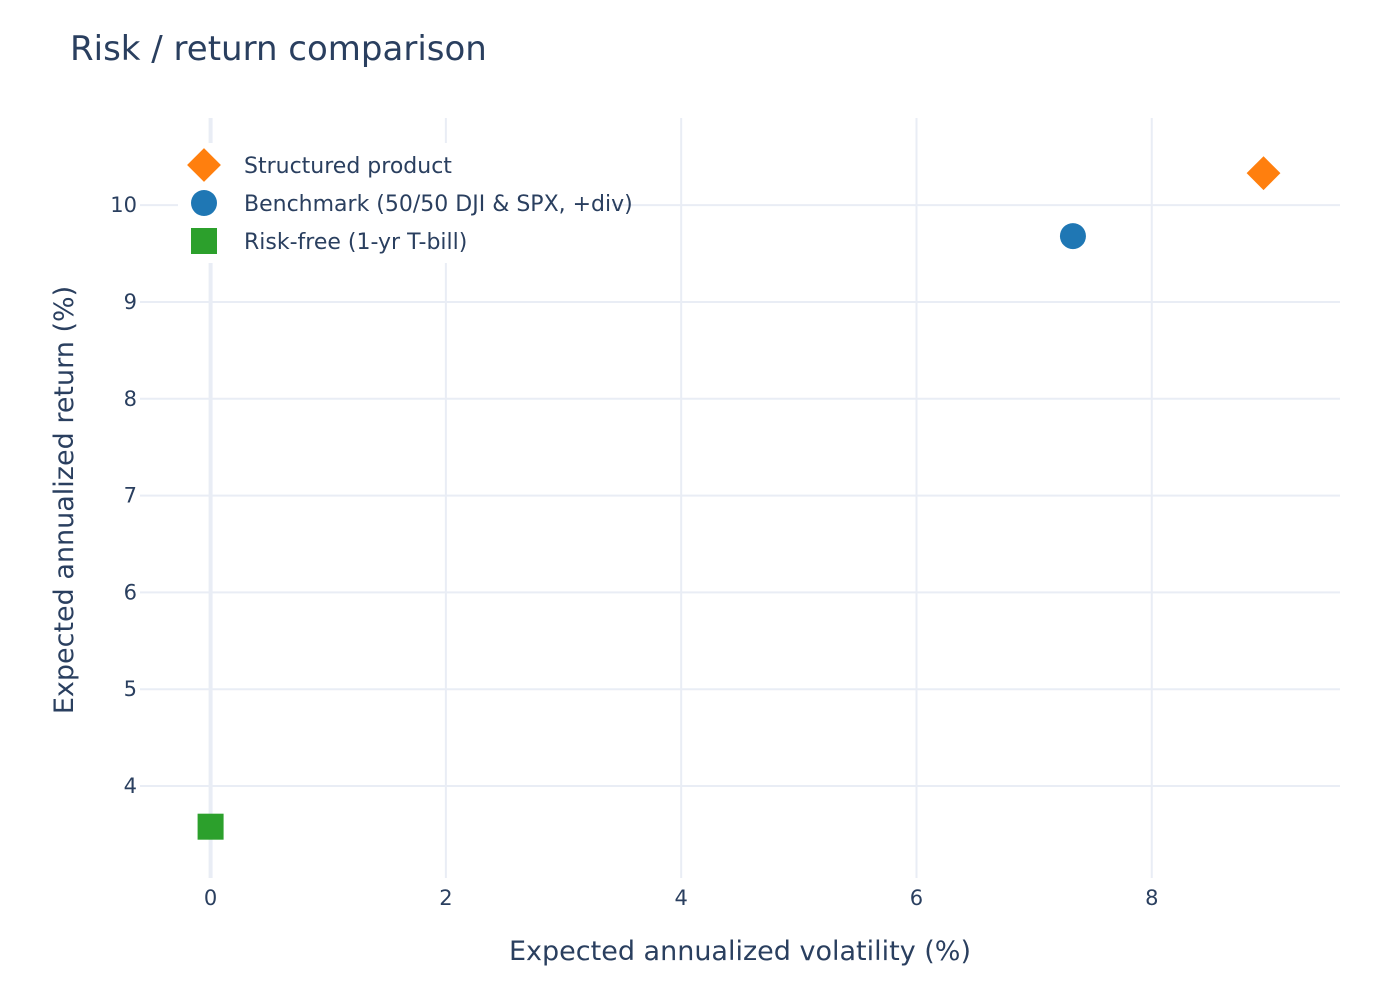  Describe the element at coordinates (130, 689) in the screenshot. I see `y-tick-label: 5` at that location.